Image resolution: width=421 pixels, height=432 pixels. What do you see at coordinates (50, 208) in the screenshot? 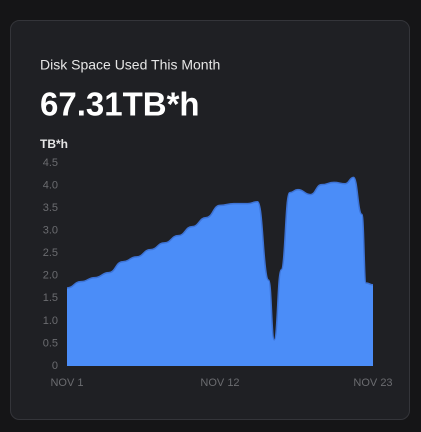
I see `y-tick-label: 3.5` at bounding box center [50, 208].